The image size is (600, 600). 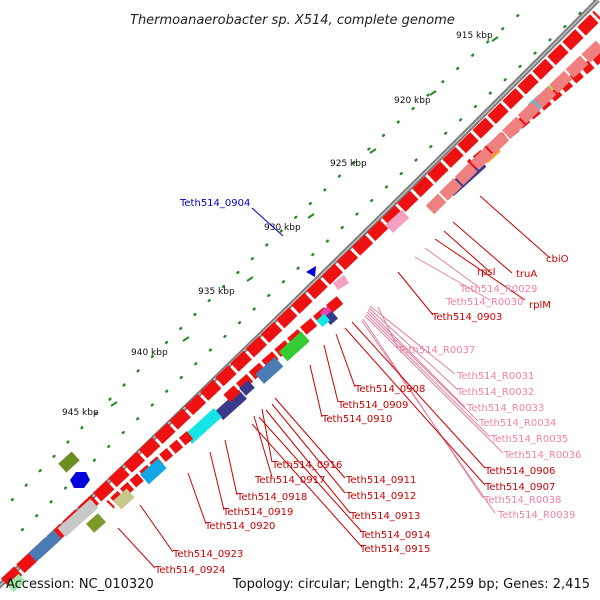 I want to click on leader-R0033, so click(x=416, y=358).